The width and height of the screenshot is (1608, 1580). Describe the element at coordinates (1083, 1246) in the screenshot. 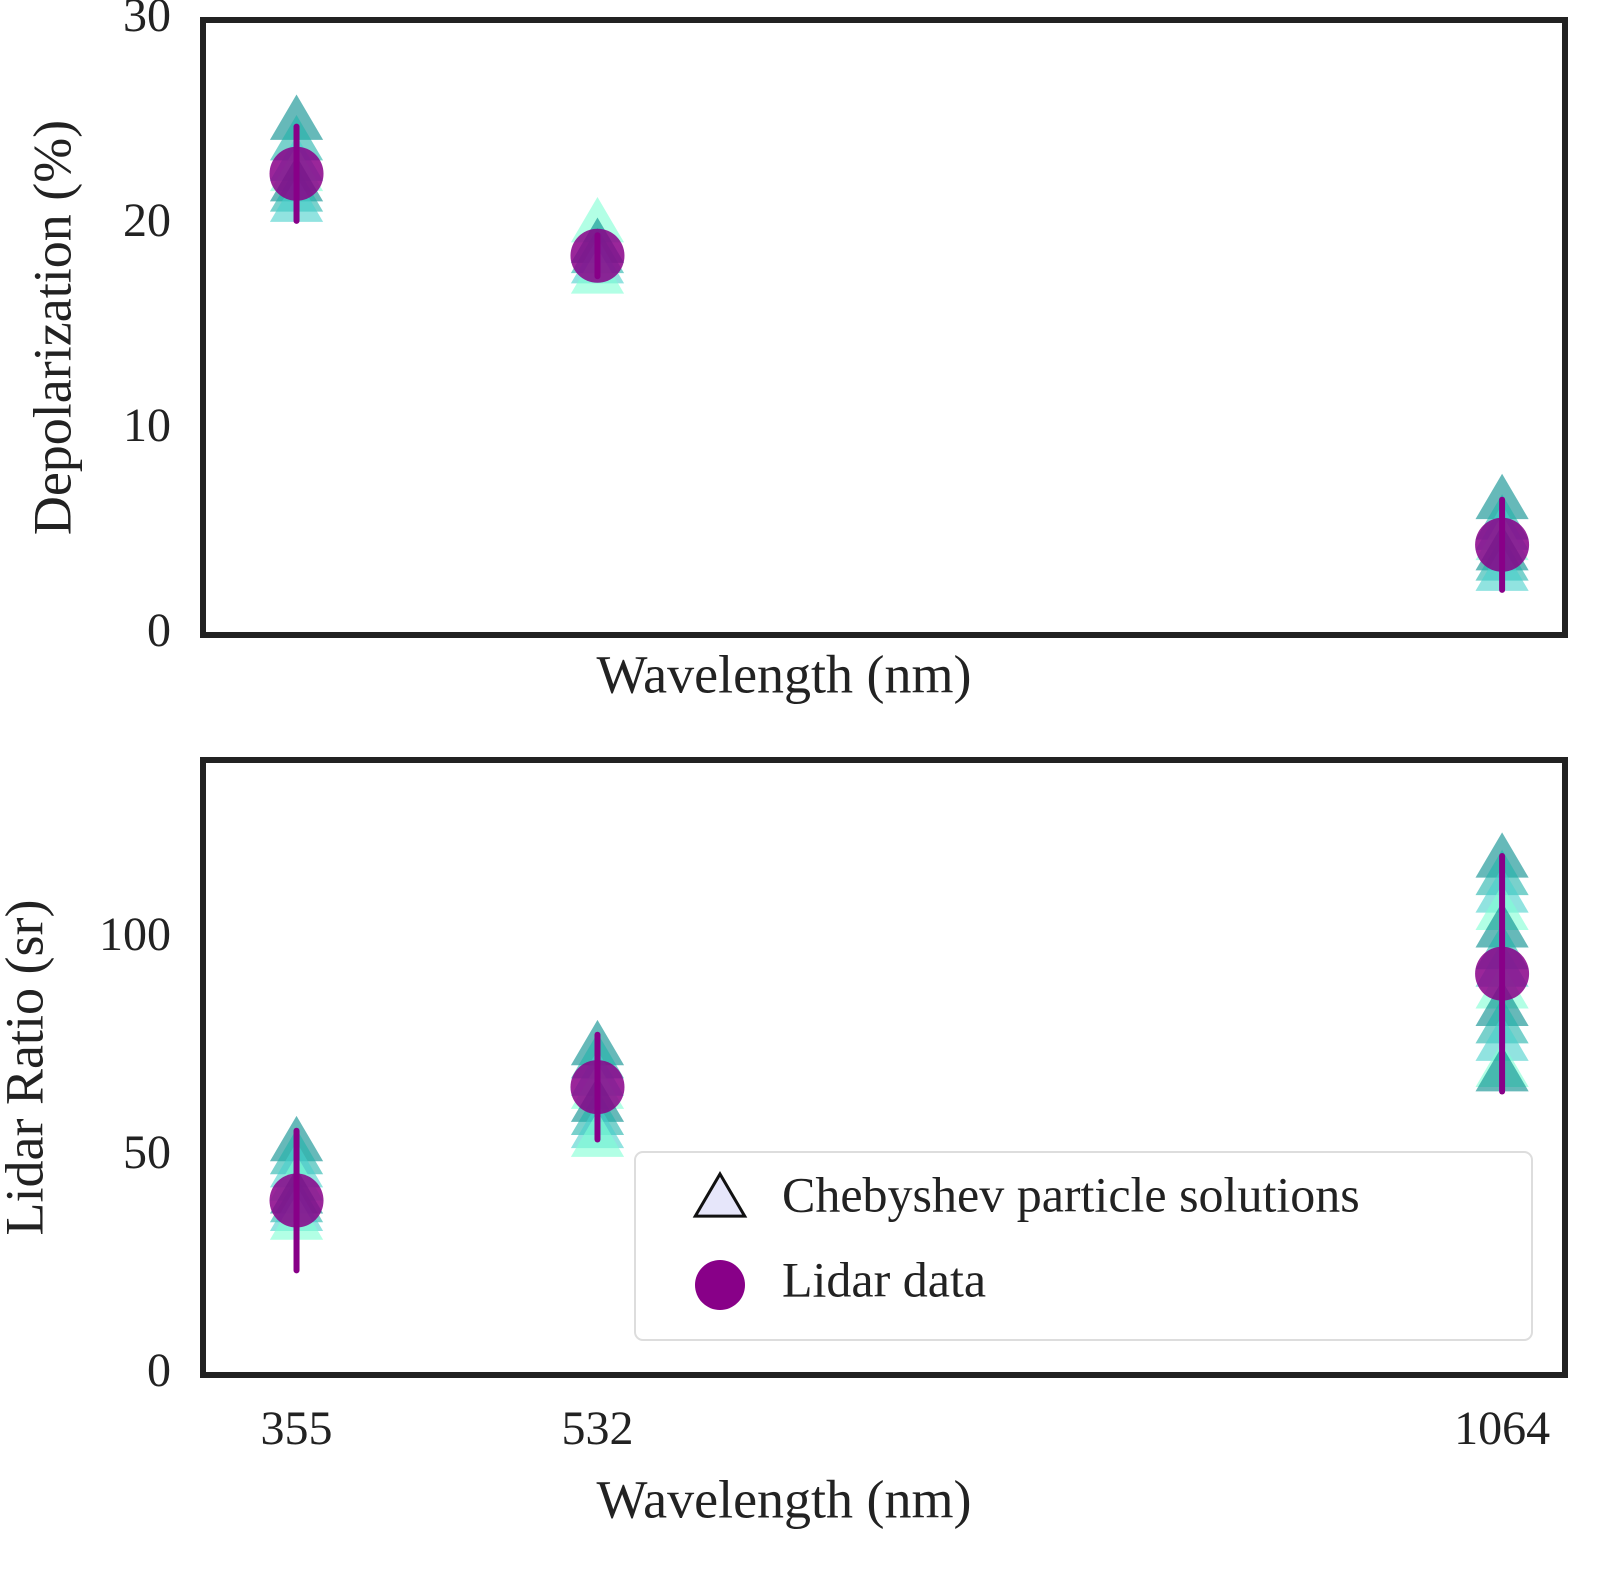

I see `legend-box` at that location.